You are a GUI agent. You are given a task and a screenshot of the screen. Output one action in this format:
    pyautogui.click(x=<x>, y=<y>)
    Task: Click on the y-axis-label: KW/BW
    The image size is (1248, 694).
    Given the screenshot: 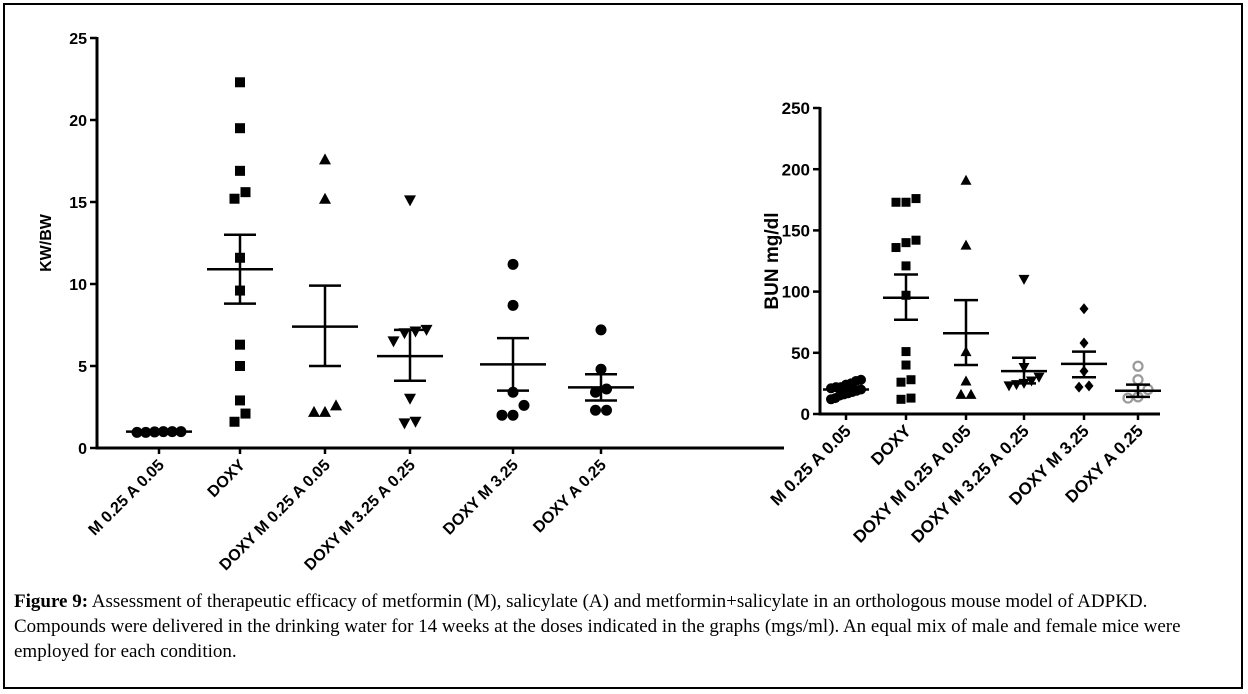 What is the action you would take?
    pyautogui.click(x=46, y=242)
    